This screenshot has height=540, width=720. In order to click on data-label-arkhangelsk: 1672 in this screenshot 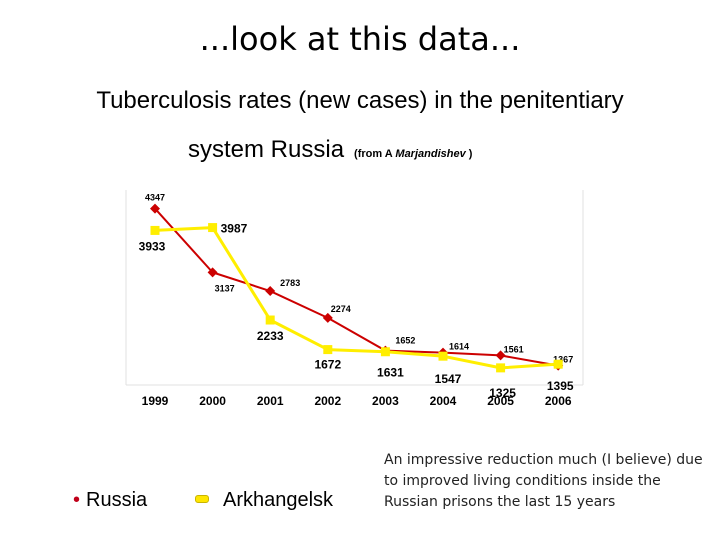, I will do `click(327, 365)`.